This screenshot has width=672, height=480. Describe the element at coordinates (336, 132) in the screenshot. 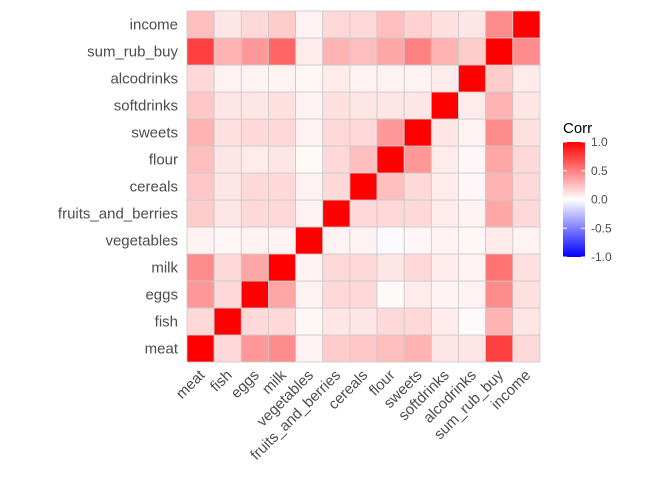

I see `heatmap-cell-fruits_and_berries-sweets` at that location.